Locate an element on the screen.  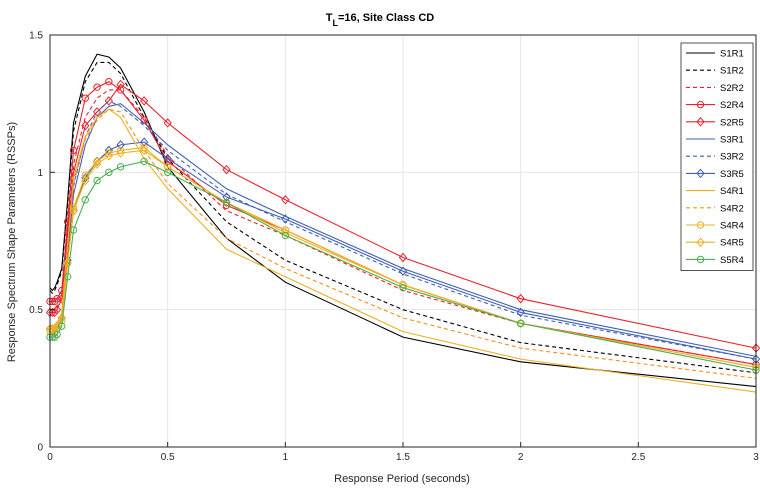
legend-label: S2R2 is located at coordinates (732, 88).